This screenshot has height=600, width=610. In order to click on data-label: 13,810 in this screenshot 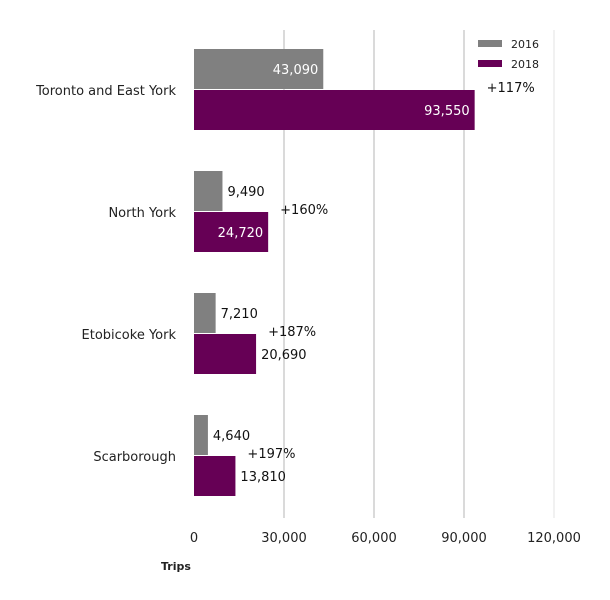, I will do `click(263, 477)`.